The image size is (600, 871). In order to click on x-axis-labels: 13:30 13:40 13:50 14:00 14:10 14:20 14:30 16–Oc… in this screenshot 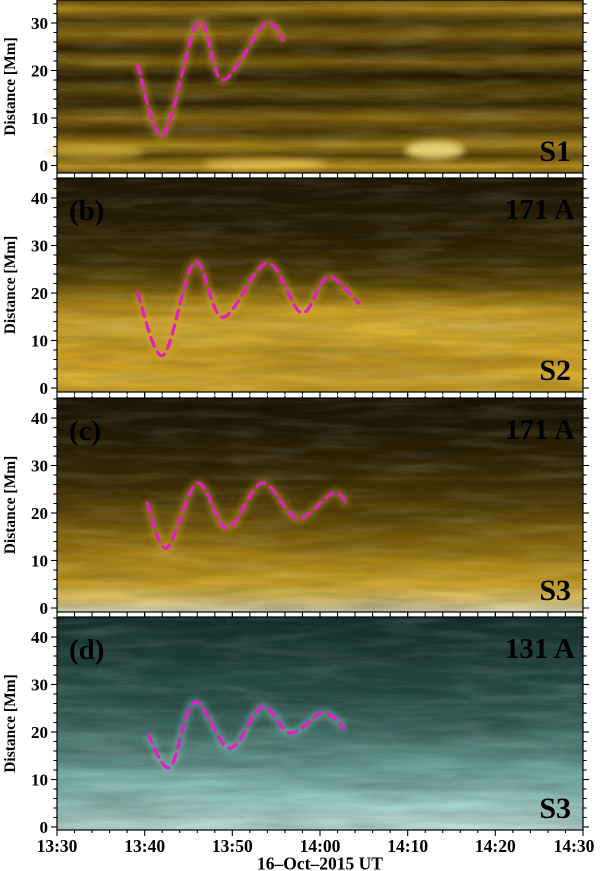, I will do `click(316, 853)`.